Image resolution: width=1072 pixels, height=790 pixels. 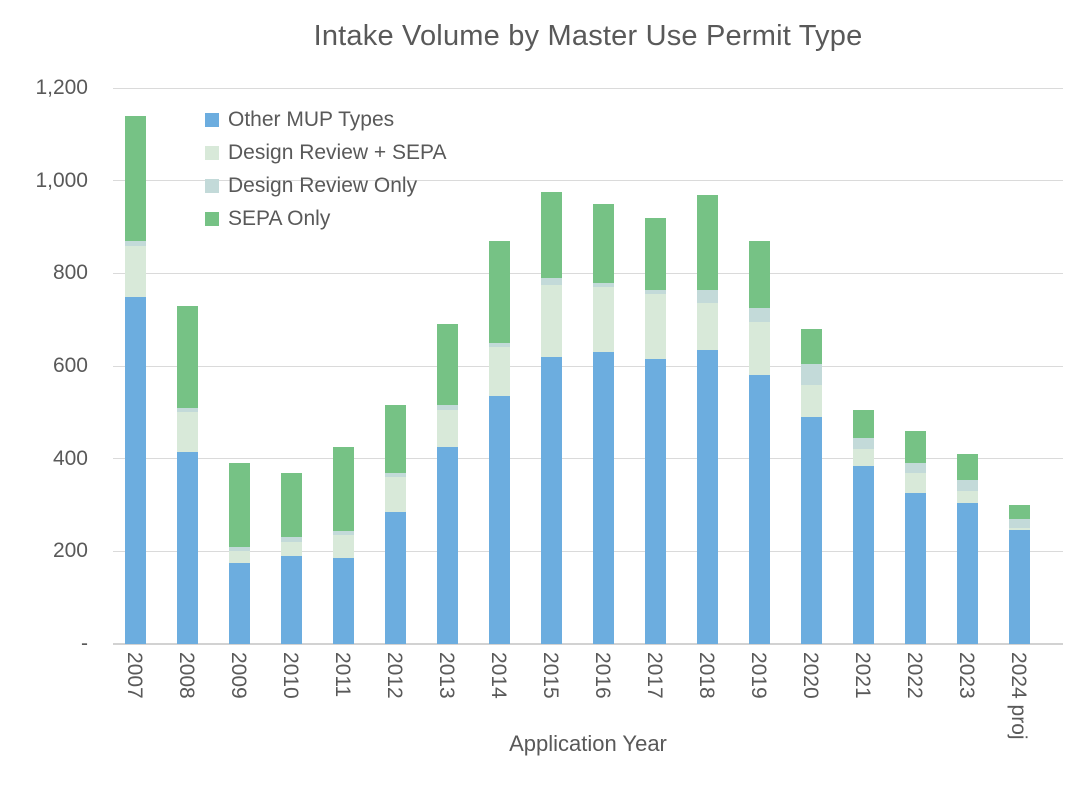 I want to click on bar-2016, so click(x=603, y=423).